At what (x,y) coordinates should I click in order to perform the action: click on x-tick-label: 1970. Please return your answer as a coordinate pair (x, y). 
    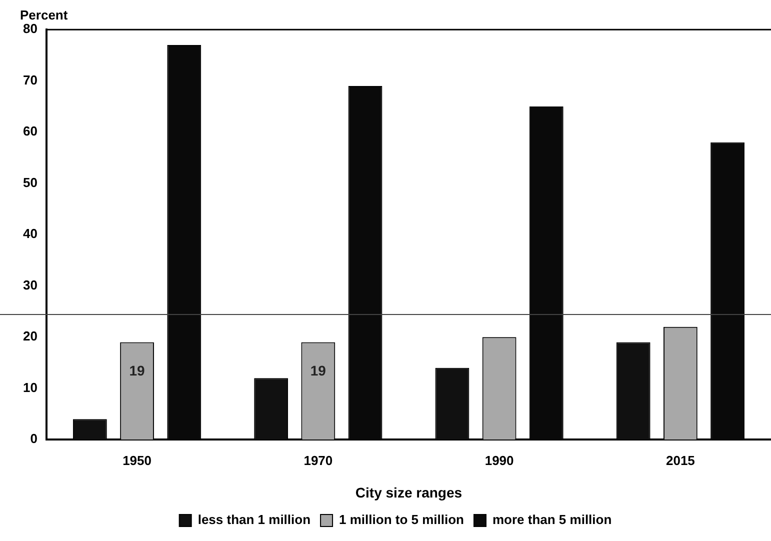
    Looking at the image, I should click on (318, 460).